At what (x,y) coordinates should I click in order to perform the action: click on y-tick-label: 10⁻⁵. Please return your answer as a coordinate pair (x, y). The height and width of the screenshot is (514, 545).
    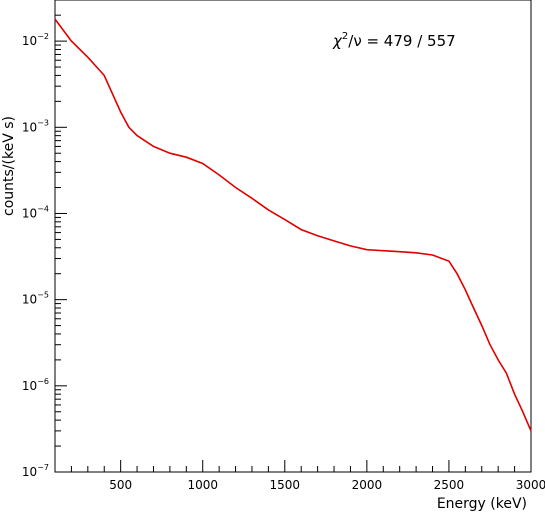
    Looking at the image, I should click on (35, 299).